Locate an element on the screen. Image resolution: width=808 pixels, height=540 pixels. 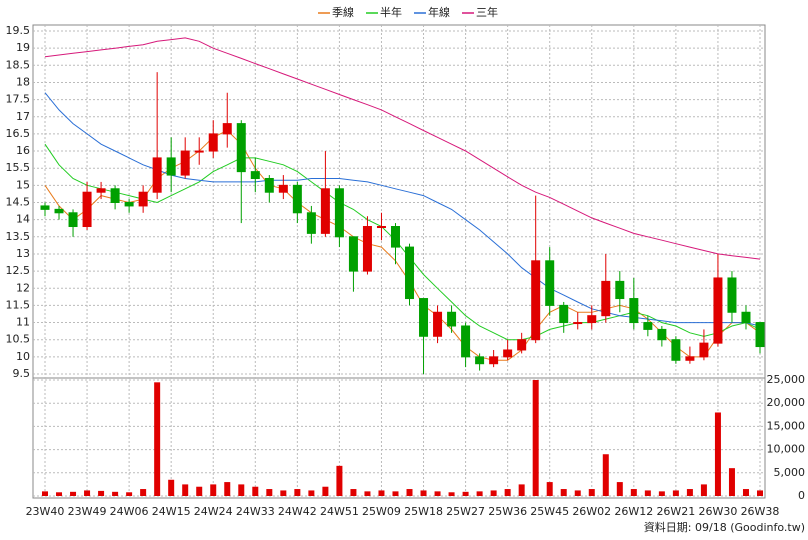
y2-tick-label: 0 is located at coordinates (801, 495).